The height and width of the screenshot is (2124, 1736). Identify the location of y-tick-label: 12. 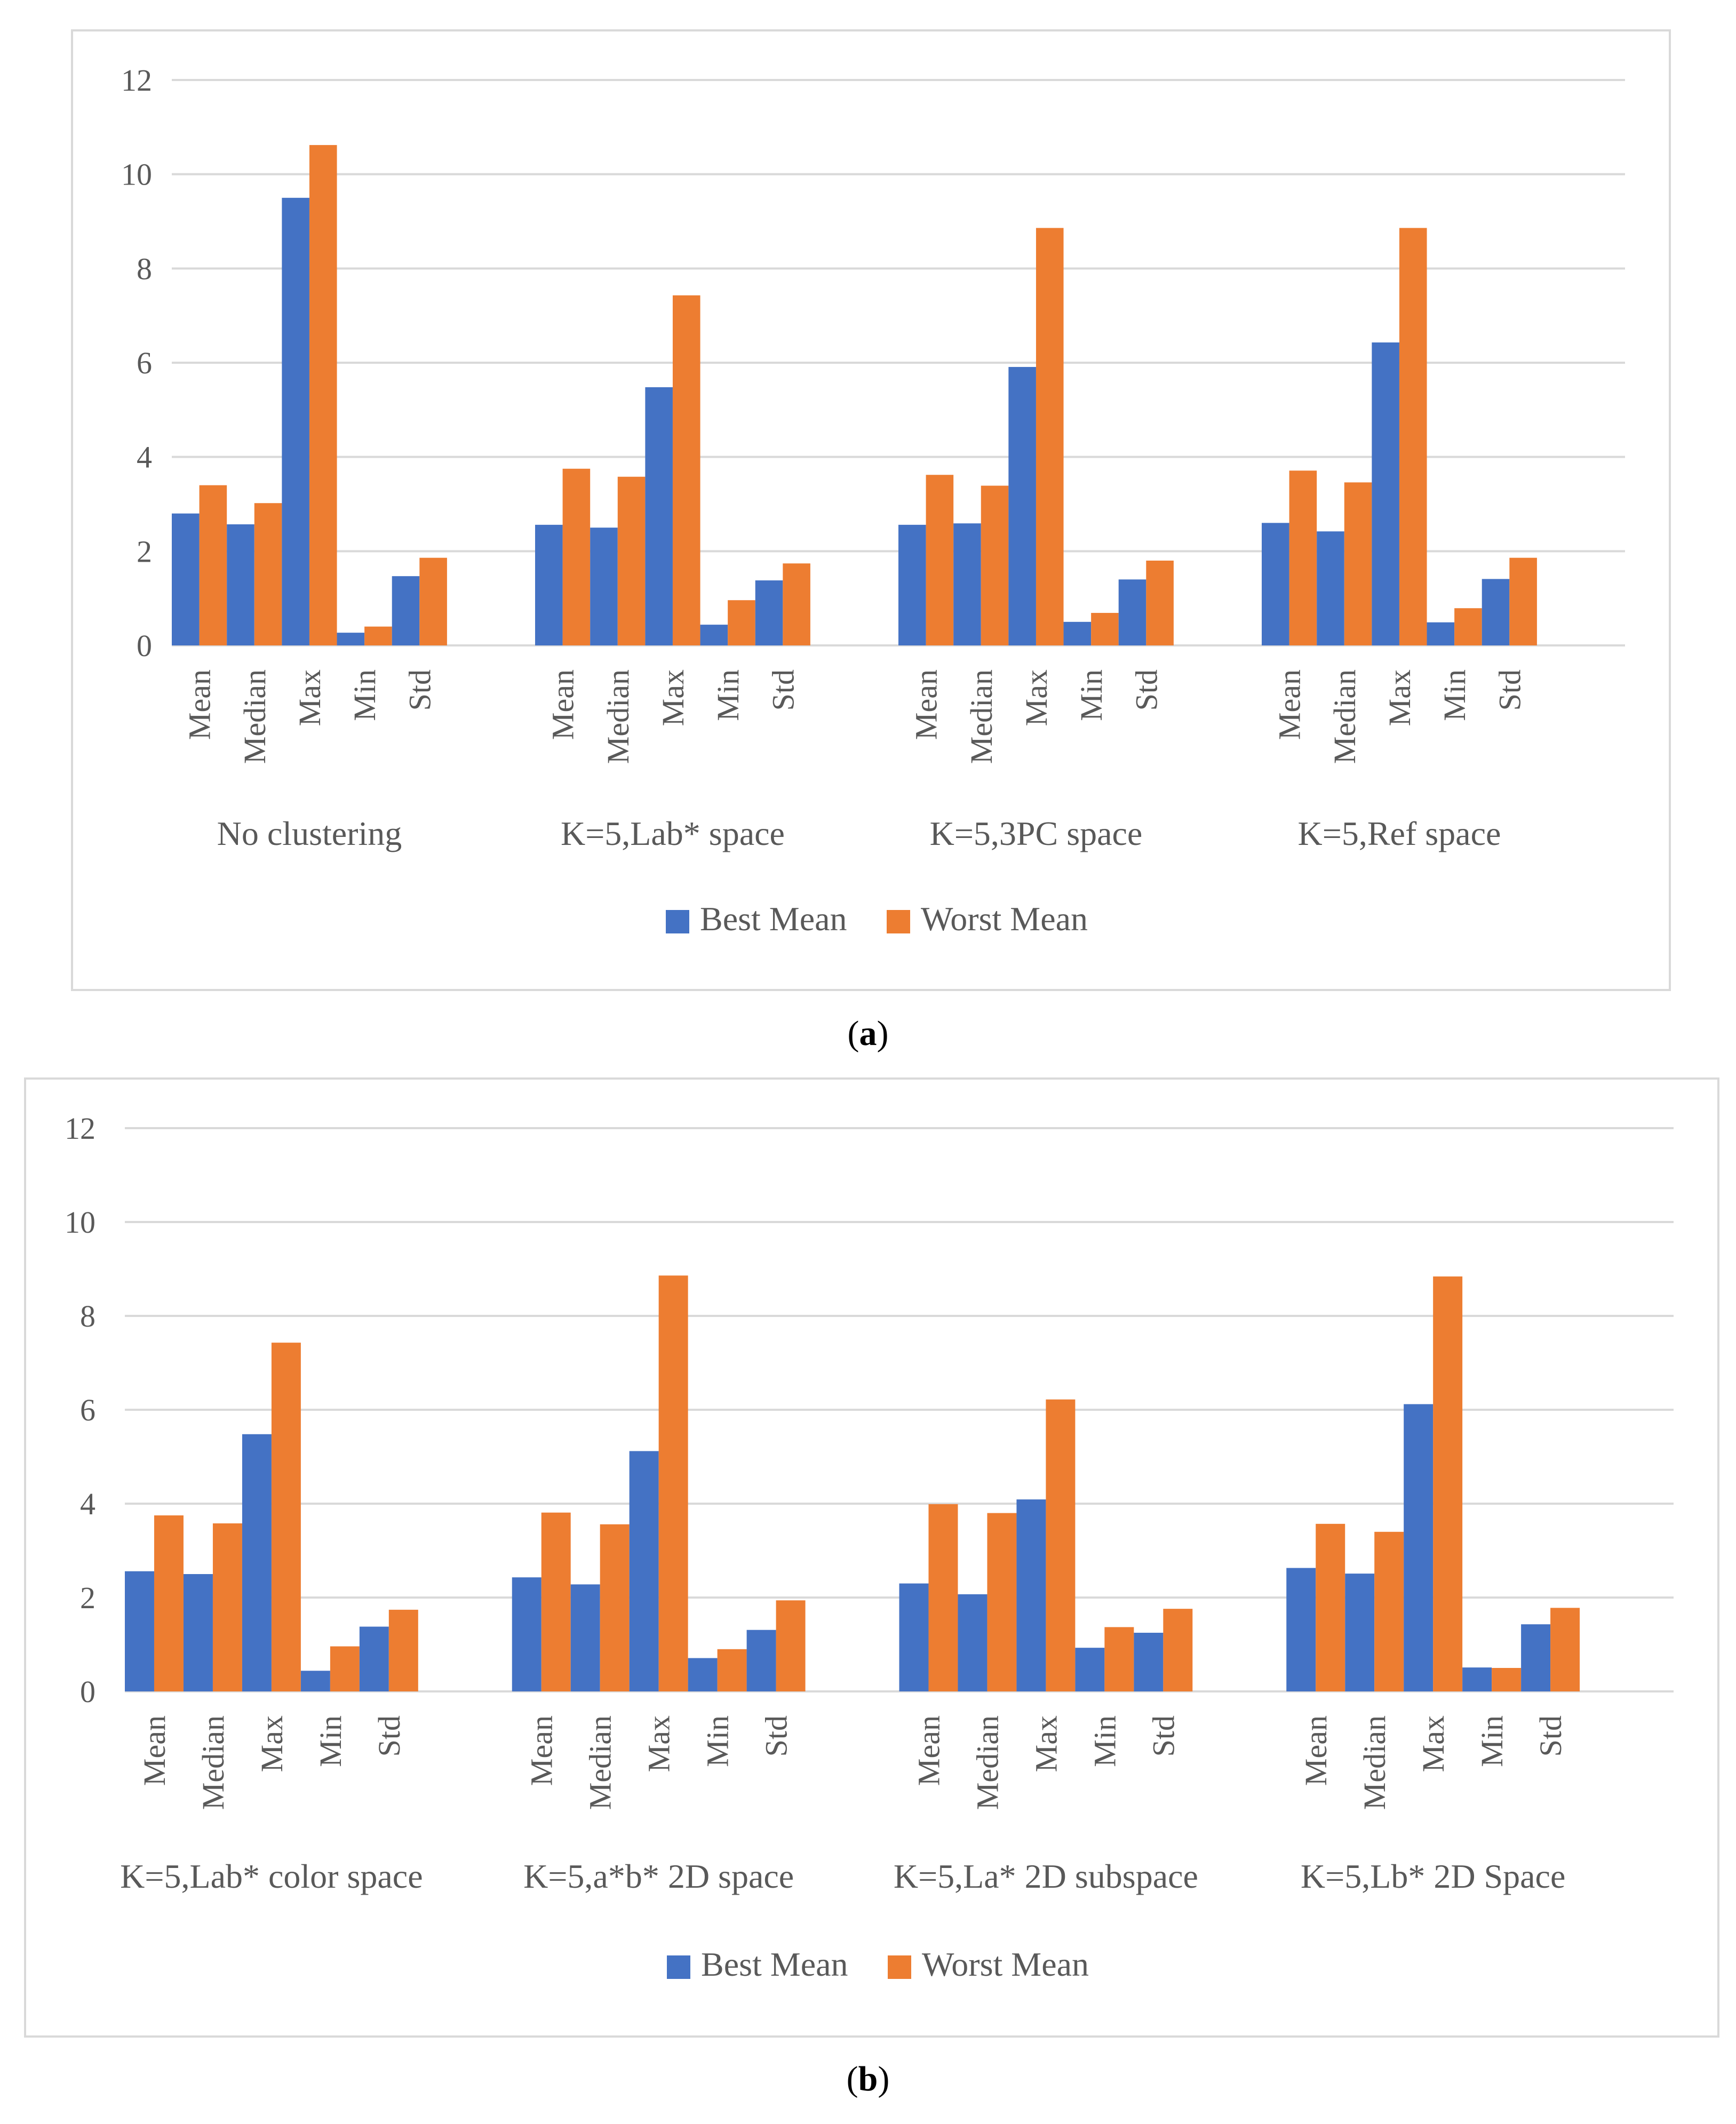
(80, 1129).